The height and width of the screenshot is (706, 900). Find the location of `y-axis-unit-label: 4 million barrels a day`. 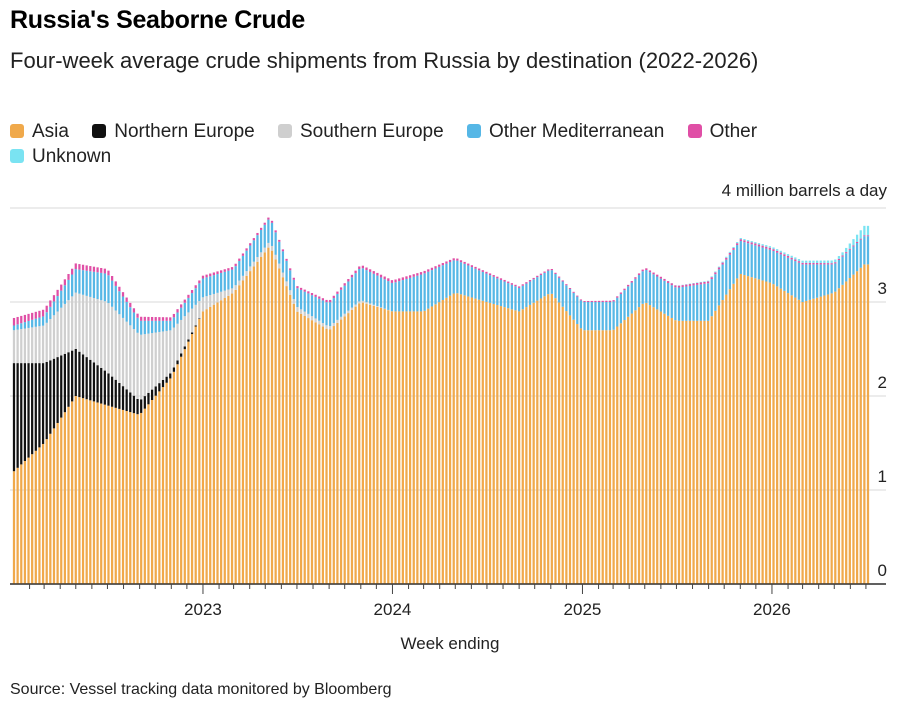

y-axis-unit-label: 4 million barrels a day is located at coordinates (804, 190).